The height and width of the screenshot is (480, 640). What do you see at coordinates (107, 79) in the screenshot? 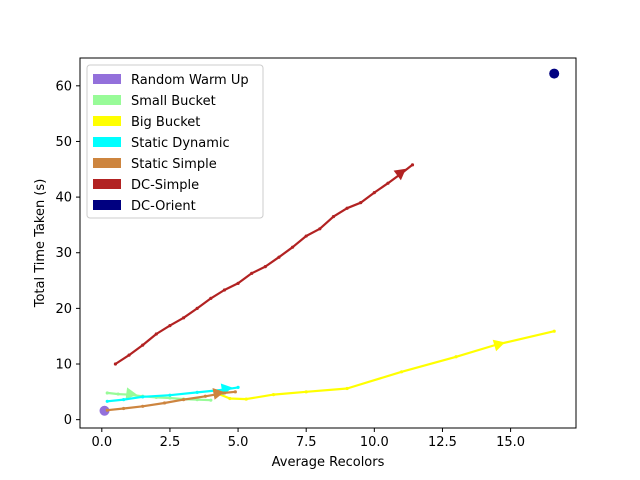
I see `legend-swatch-random-warm-up` at bounding box center [107, 79].